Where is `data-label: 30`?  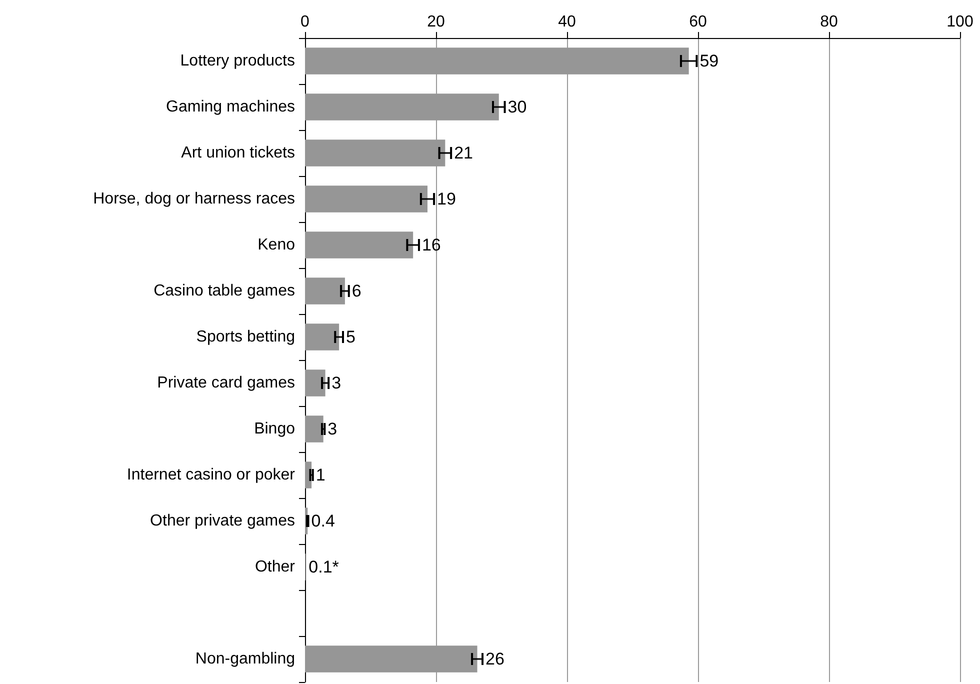 data-label: 30 is located at coordinates (517, 107).